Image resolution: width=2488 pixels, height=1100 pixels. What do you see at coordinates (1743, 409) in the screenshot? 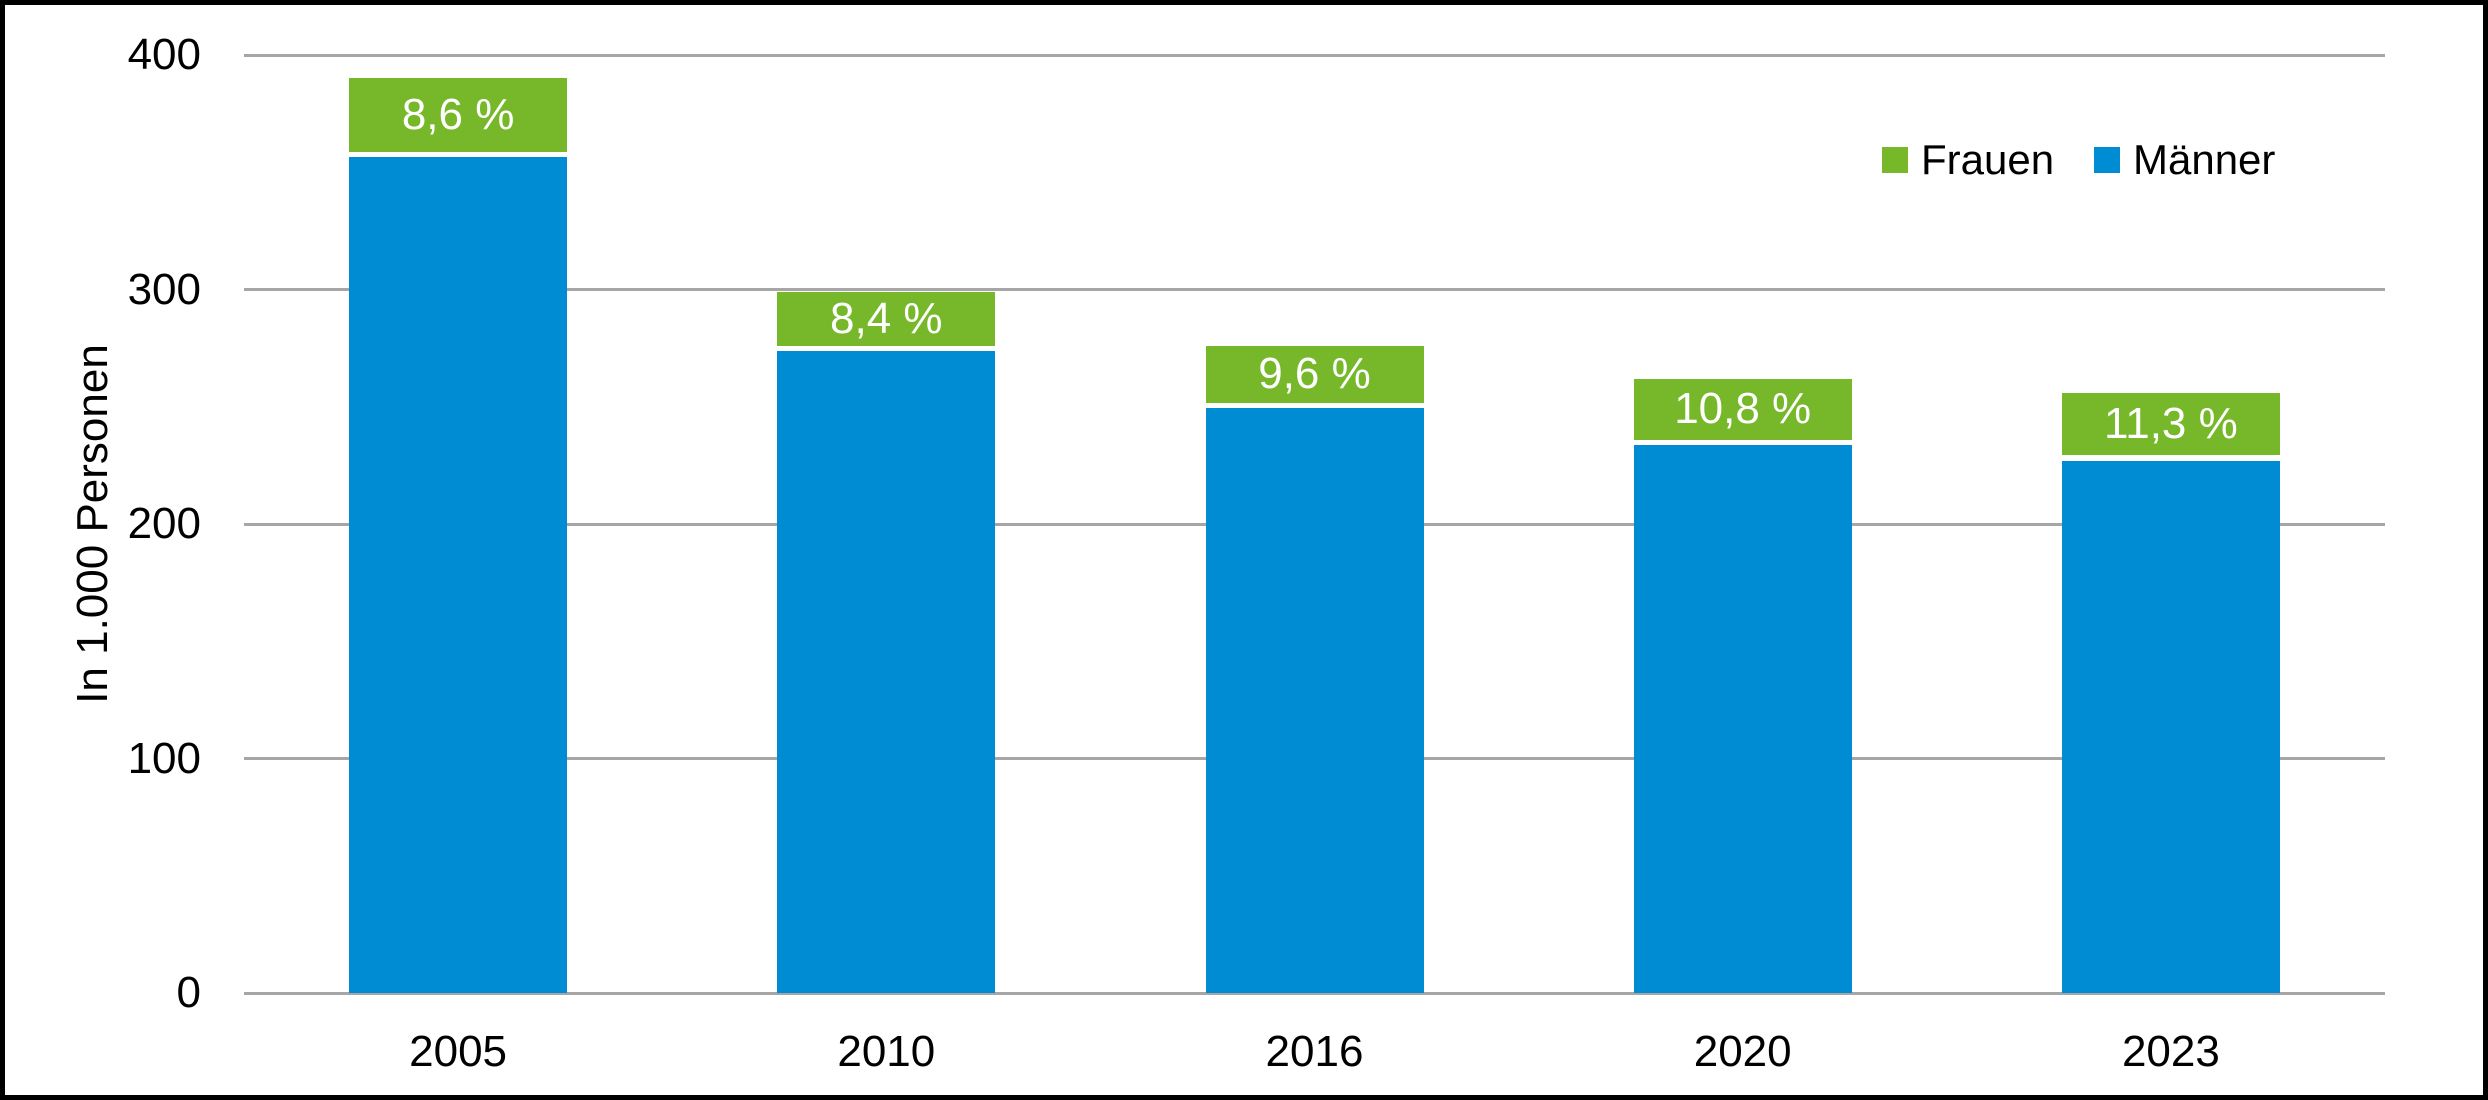
I see `bar-percent-label-2020: 10,8 %` at bounding box center [1743, 409].